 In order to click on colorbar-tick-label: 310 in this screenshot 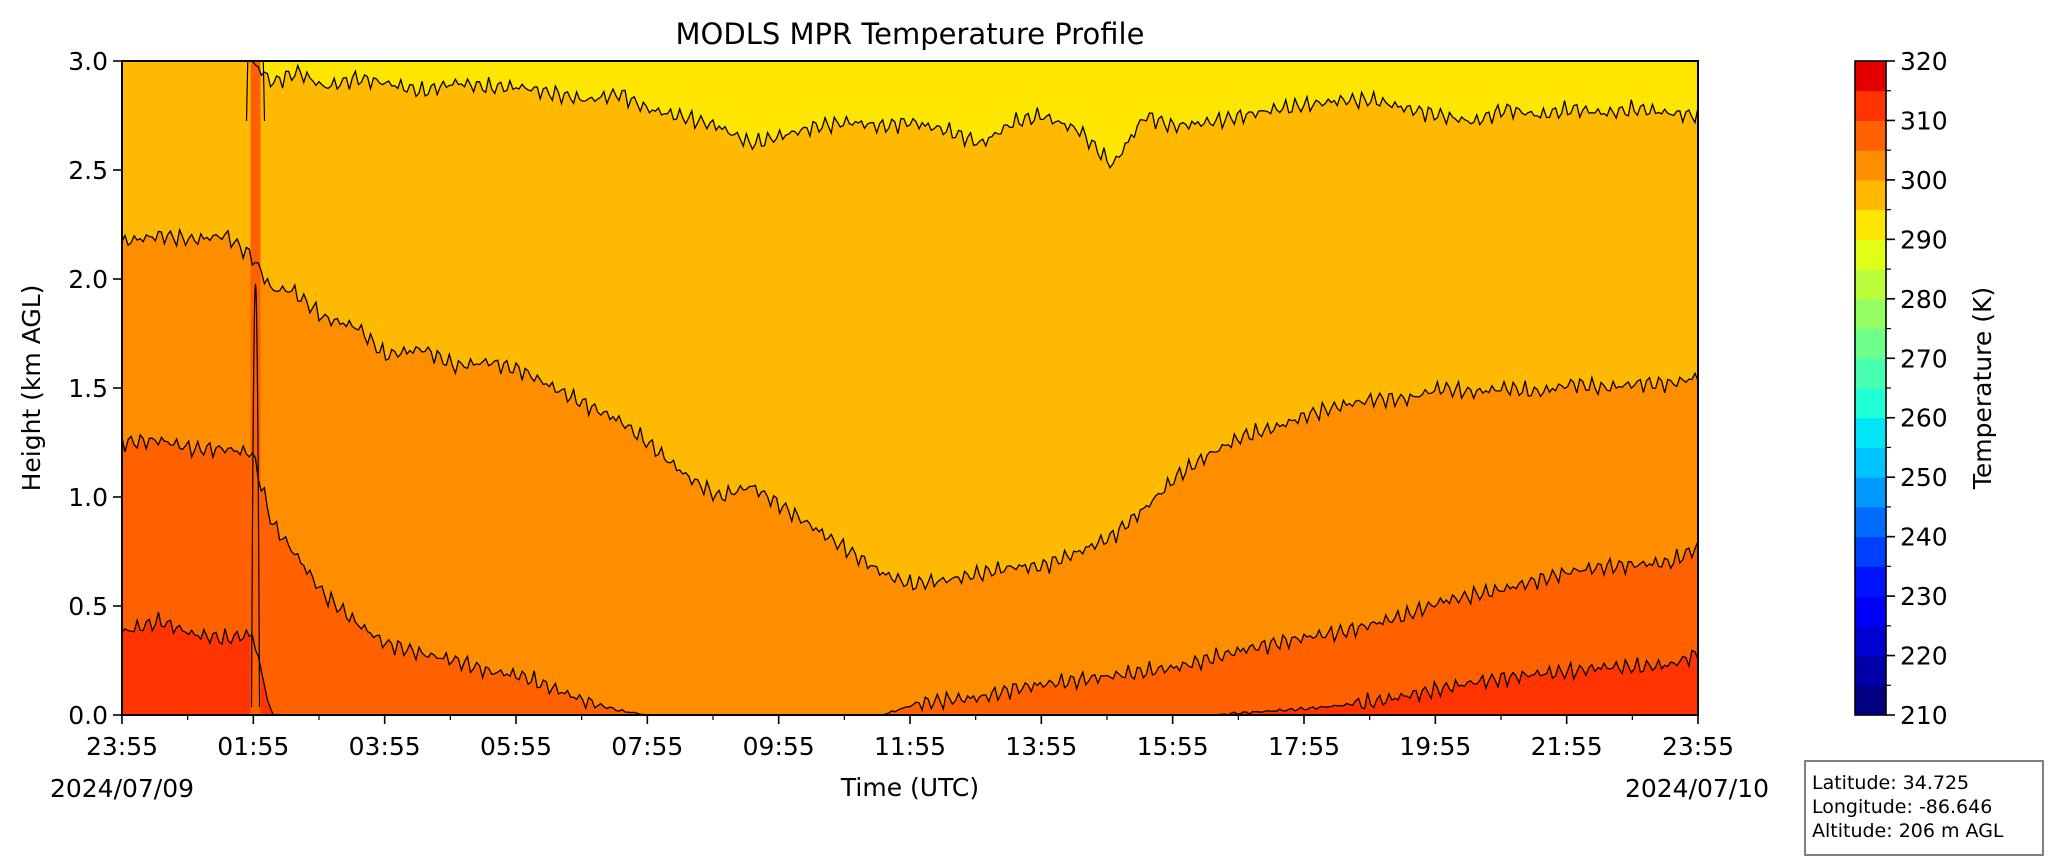, I will do `click(1924, 120)`.